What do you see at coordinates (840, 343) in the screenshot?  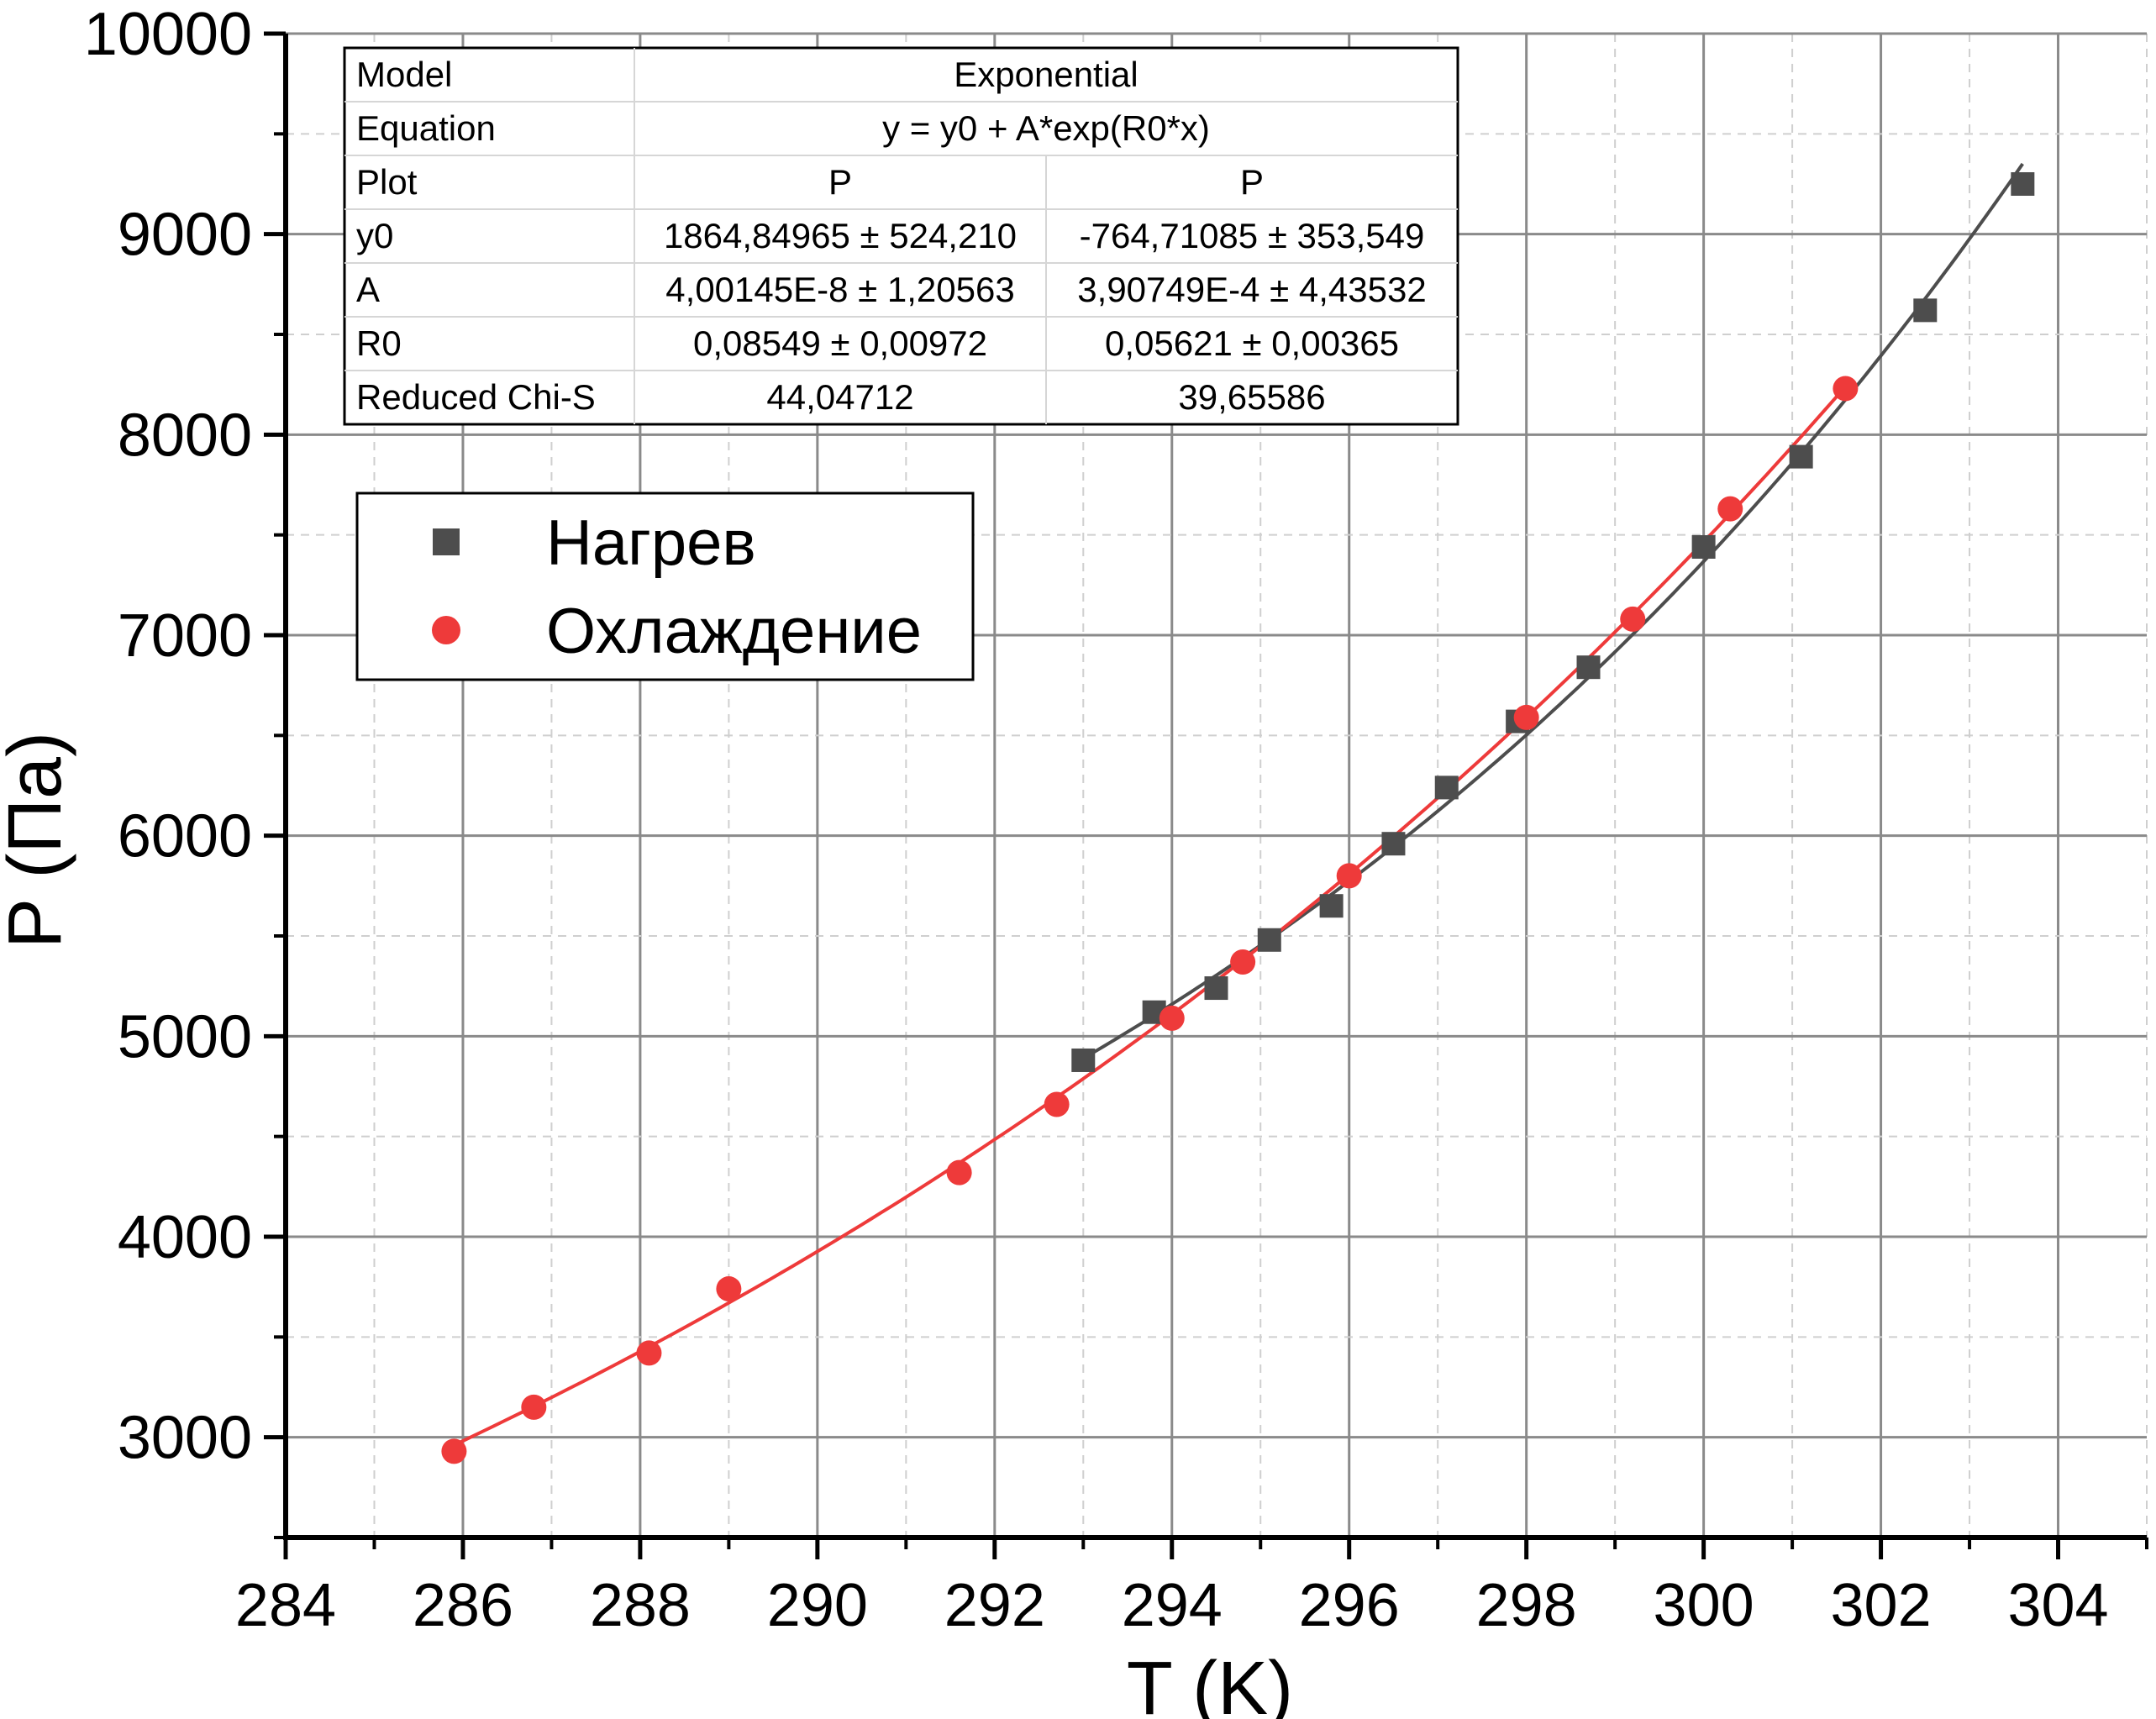 I see `table-cell: 0,08549 ± 0,00972` at bounding box center [840, 343].